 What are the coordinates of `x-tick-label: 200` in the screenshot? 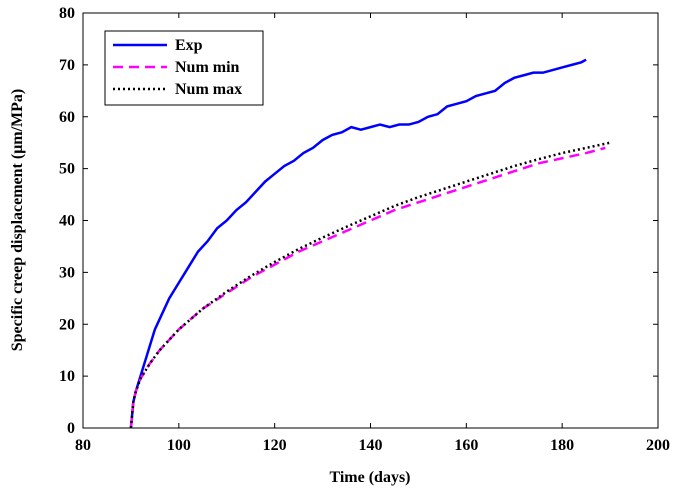 It's located at (658, 445).